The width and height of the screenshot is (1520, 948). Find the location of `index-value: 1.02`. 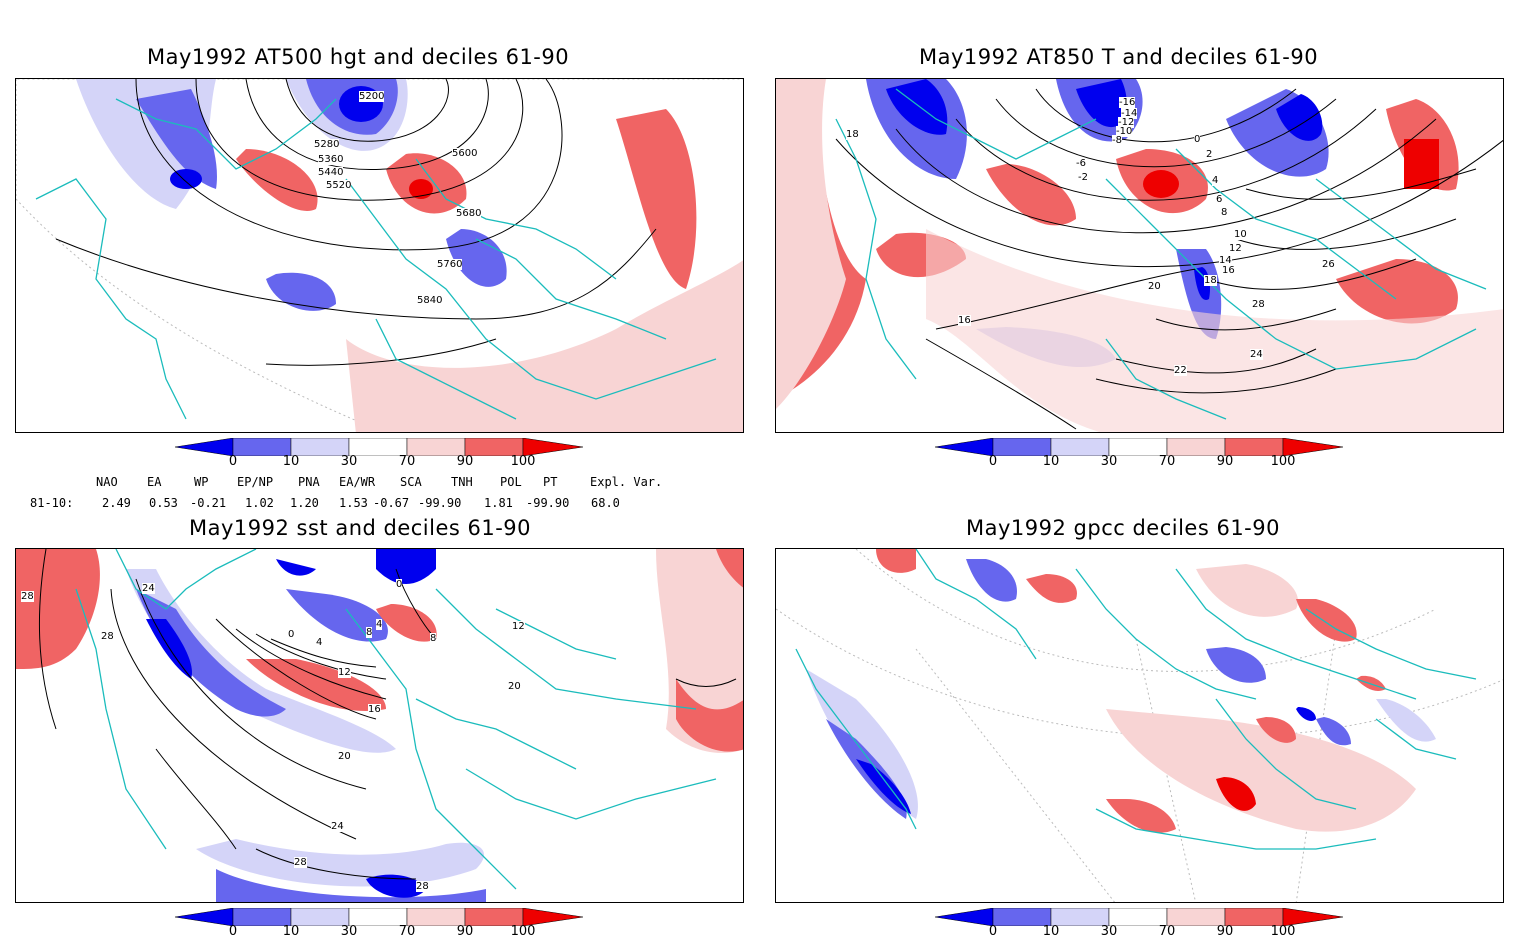

index-value: 1.02 is located at coordinates (259, 503).